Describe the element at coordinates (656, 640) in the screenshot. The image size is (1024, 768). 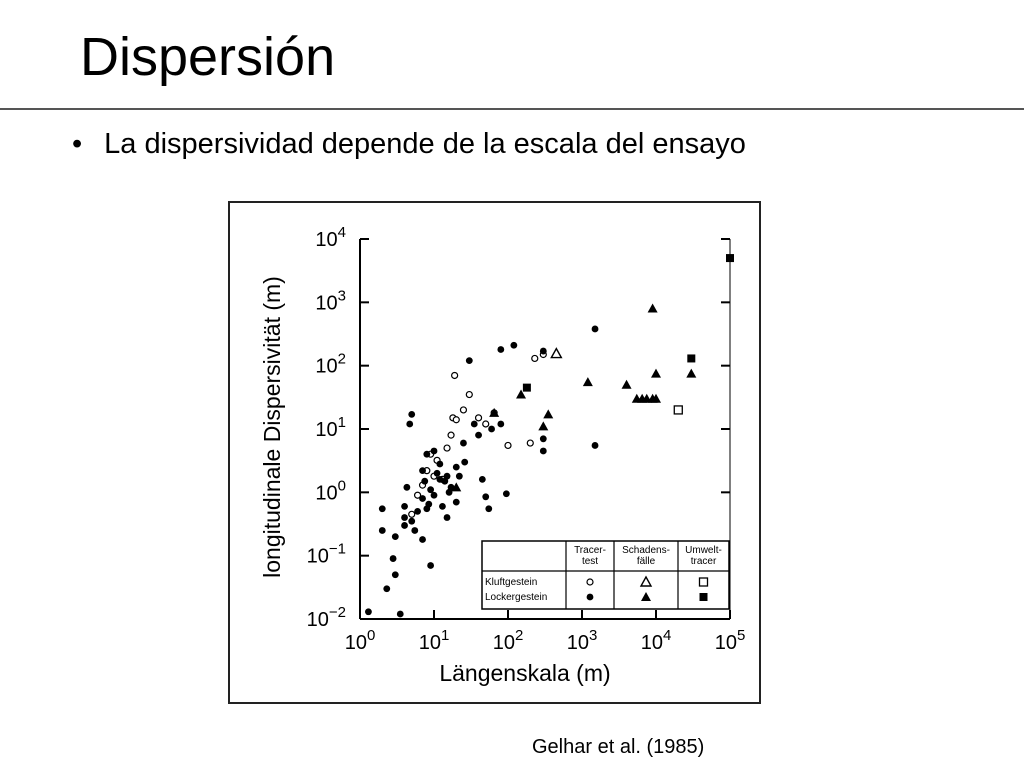
I see `x-tick-label: 10⁴` at that location.